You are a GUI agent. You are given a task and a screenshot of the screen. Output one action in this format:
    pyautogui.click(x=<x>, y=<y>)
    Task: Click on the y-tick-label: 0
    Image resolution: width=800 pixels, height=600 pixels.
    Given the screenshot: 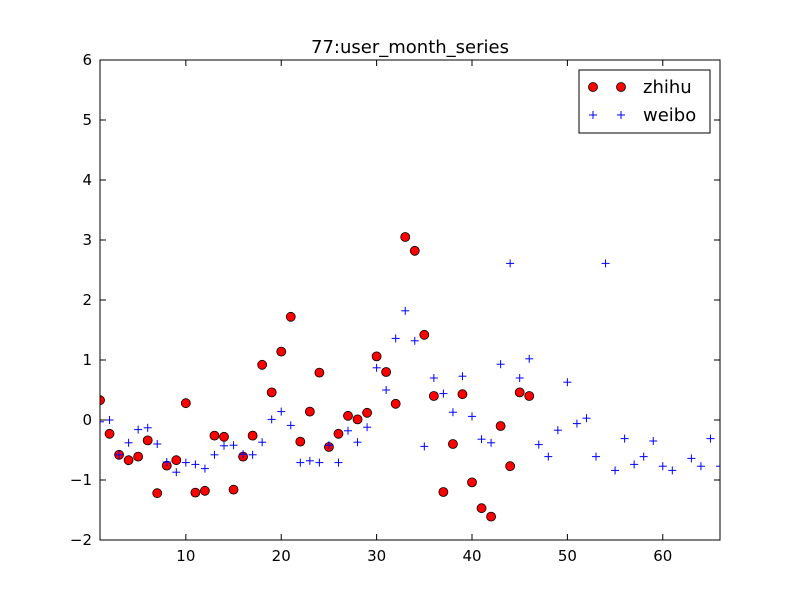 What is the action you would take?
    pyautogui.click(x=87, y=420)
    